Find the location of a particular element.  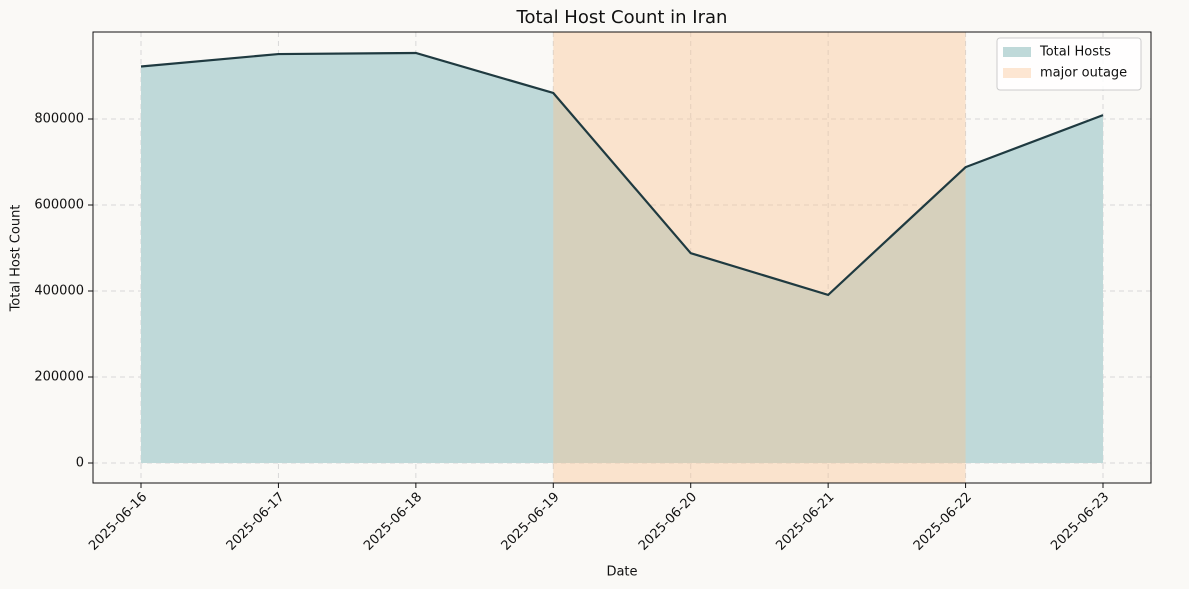

y-tick-label: 600000 is located at coordinates (59, 204).